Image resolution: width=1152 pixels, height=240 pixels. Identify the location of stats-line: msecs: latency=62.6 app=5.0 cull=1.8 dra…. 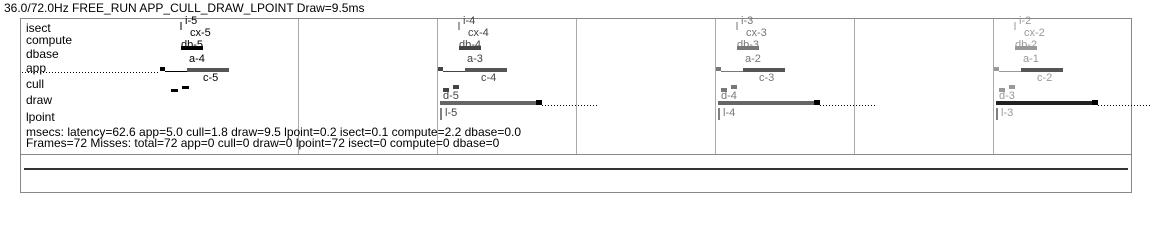
(273, 132).